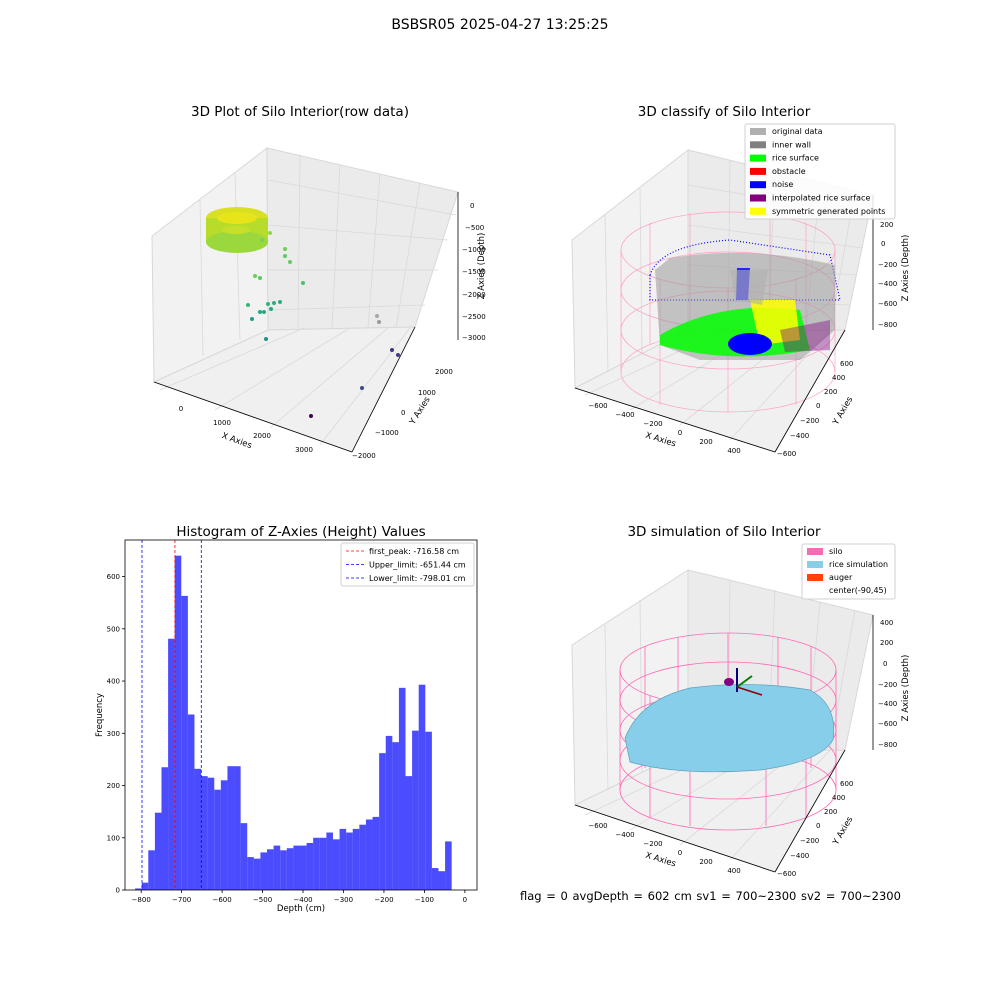 The width and height of the screenshot is (1000, 1000). Describe the element at coordinates (141, 900) in the screenshot. I see `histogram-x-tick-label: −800` at that location.